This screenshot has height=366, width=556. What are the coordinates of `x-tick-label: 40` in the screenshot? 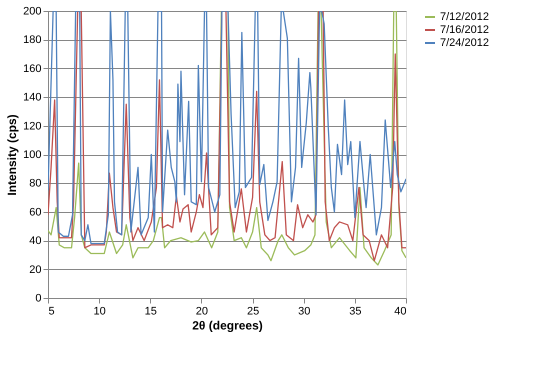 It's located at (400, 312).